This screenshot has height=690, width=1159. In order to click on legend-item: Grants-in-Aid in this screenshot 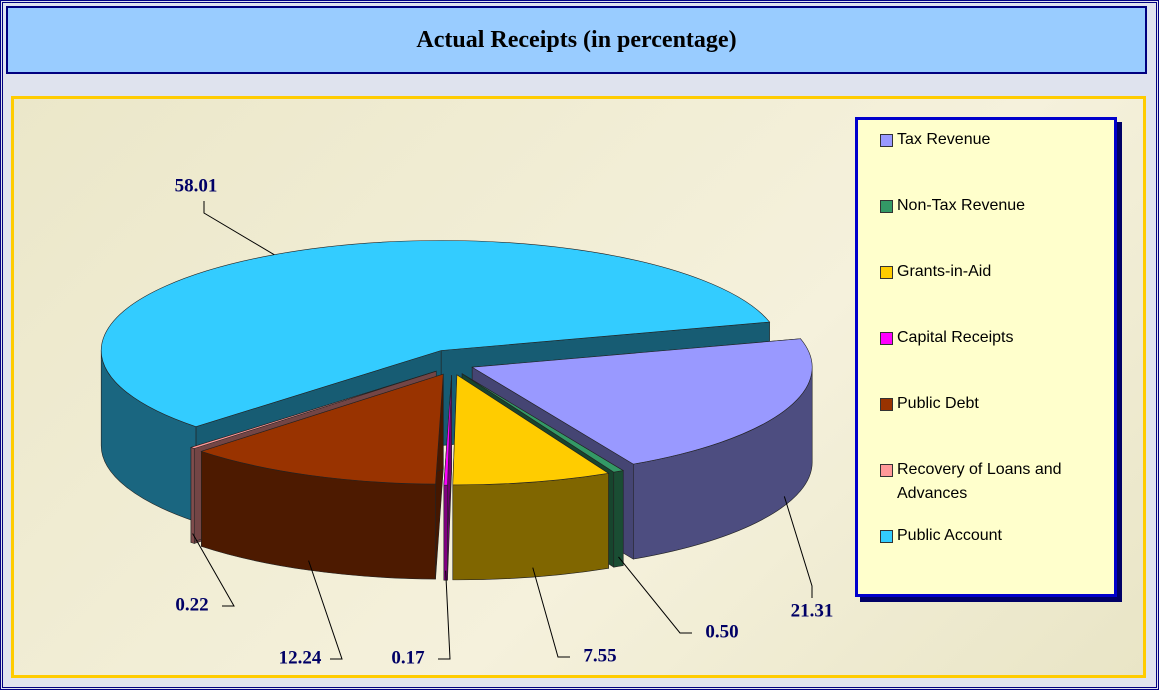, I will do `click(992, 293)`.